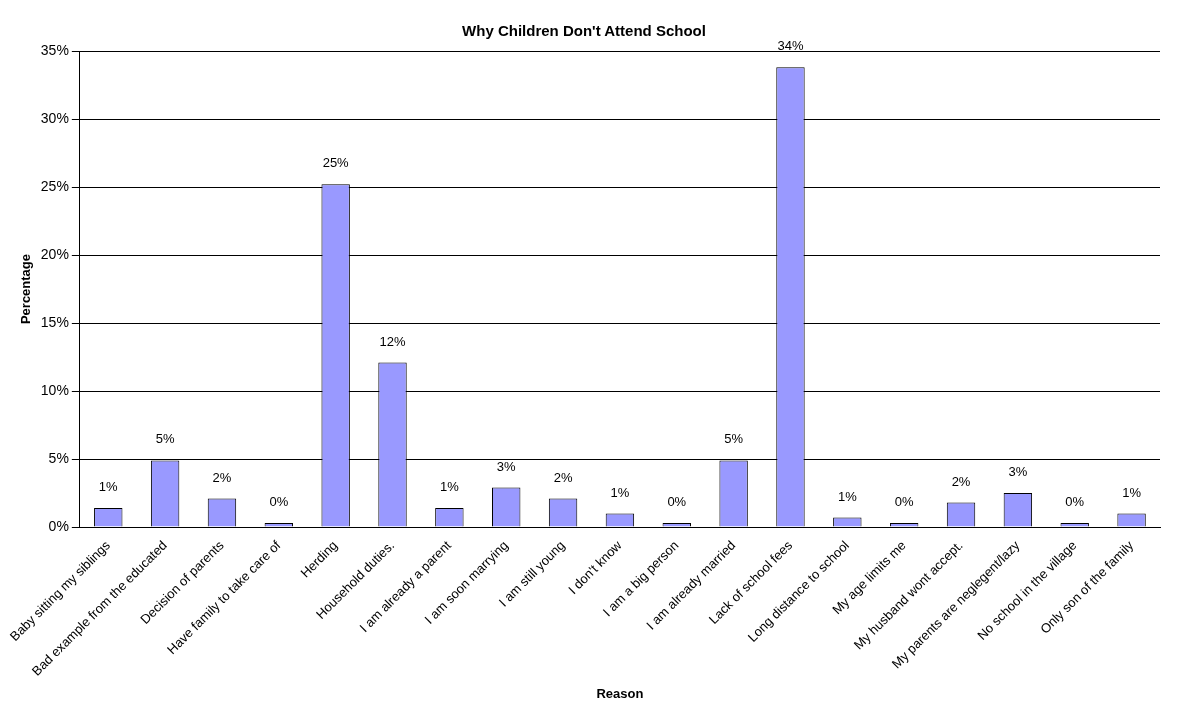 The image size is (1188, 714). What do you see at coordinates (54, 253) in the screenshot?
I see `y-tick-label: 20%` at bounding box center [54, 253].